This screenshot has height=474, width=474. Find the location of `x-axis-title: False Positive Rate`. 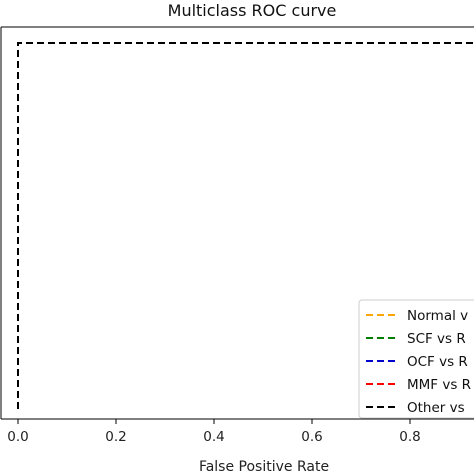

x-axis-title: False Positive Rate is located at coordinates (264, 466).